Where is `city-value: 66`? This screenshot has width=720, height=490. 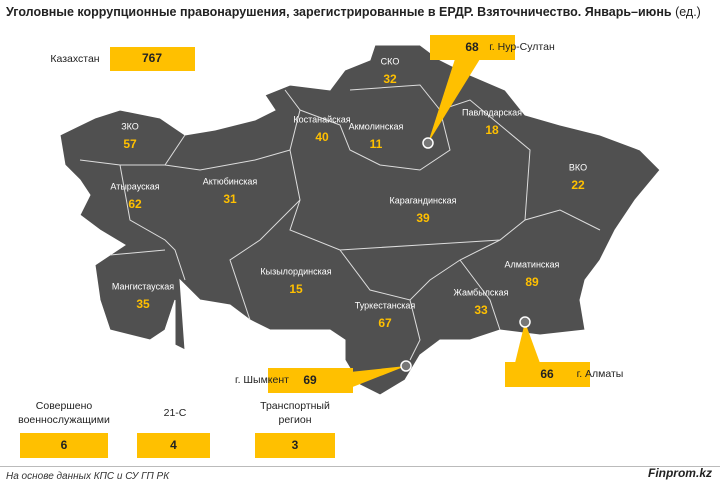
city-value: 66 is located at coordinates (547, 374).